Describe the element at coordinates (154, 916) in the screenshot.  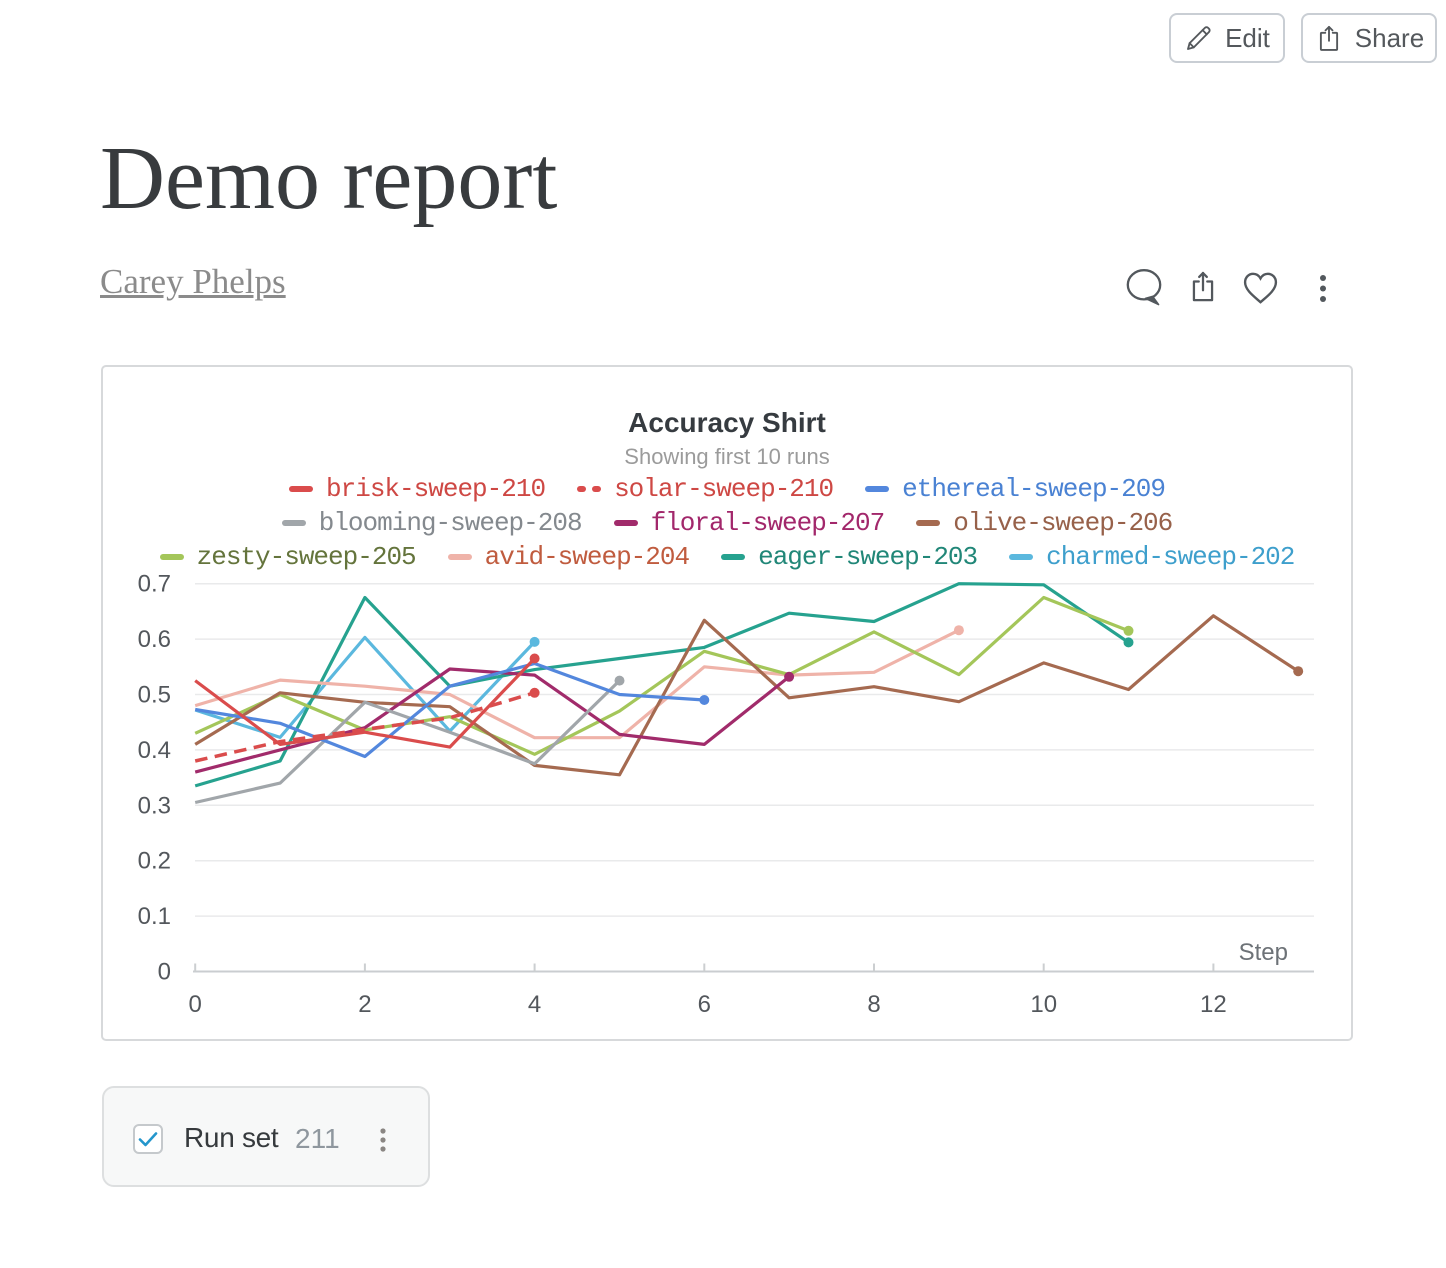
I see `svg-text: 0.1` at that location.